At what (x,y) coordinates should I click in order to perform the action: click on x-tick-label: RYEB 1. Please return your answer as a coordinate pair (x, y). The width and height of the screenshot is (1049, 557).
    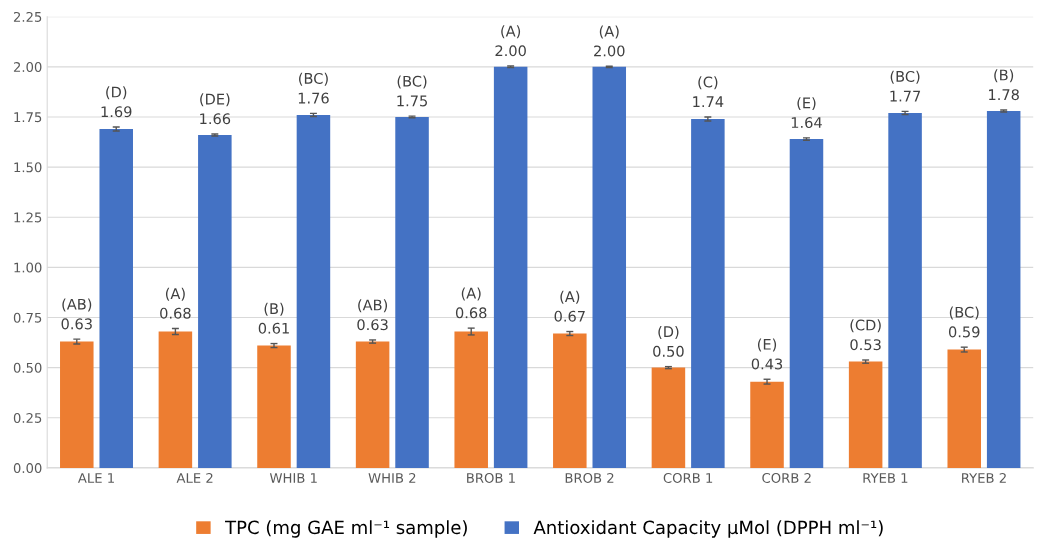
    Looking at the image, I should click on (885, 478).